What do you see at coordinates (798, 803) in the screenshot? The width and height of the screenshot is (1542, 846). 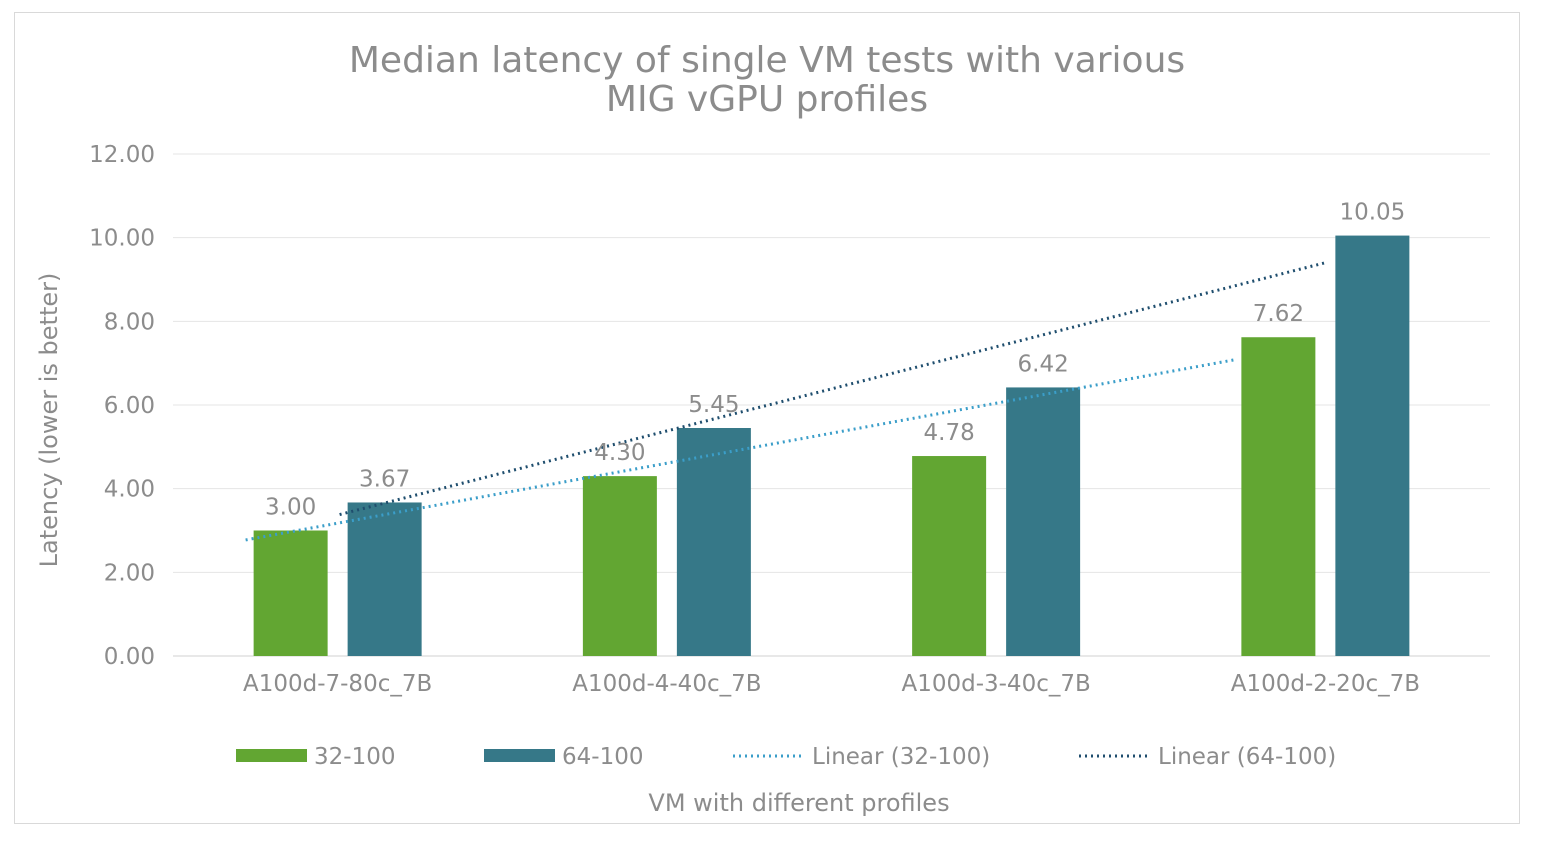 I see `x-axis-title: VM with different profiles` at bounding box center [798, 803].